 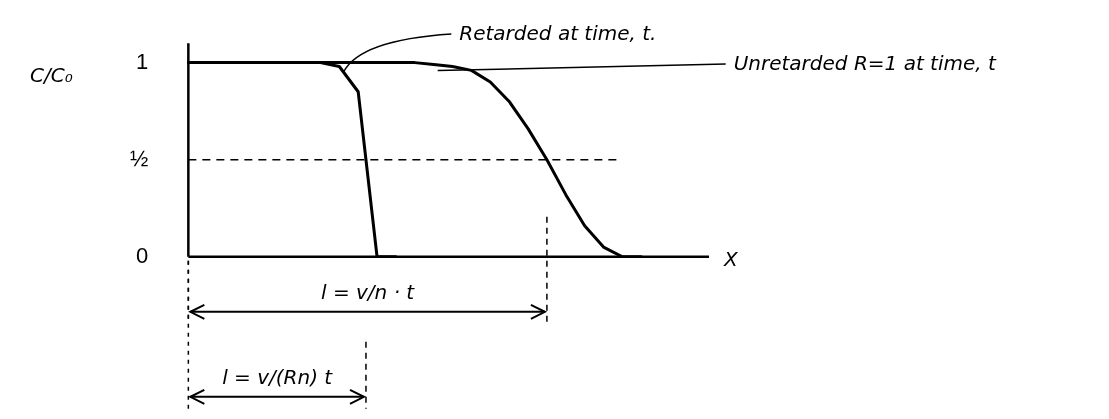 What do you see at coordinates (731, 258) in the screenshot?
I see `x-axis-title: X` at bounding box center [731, 258].